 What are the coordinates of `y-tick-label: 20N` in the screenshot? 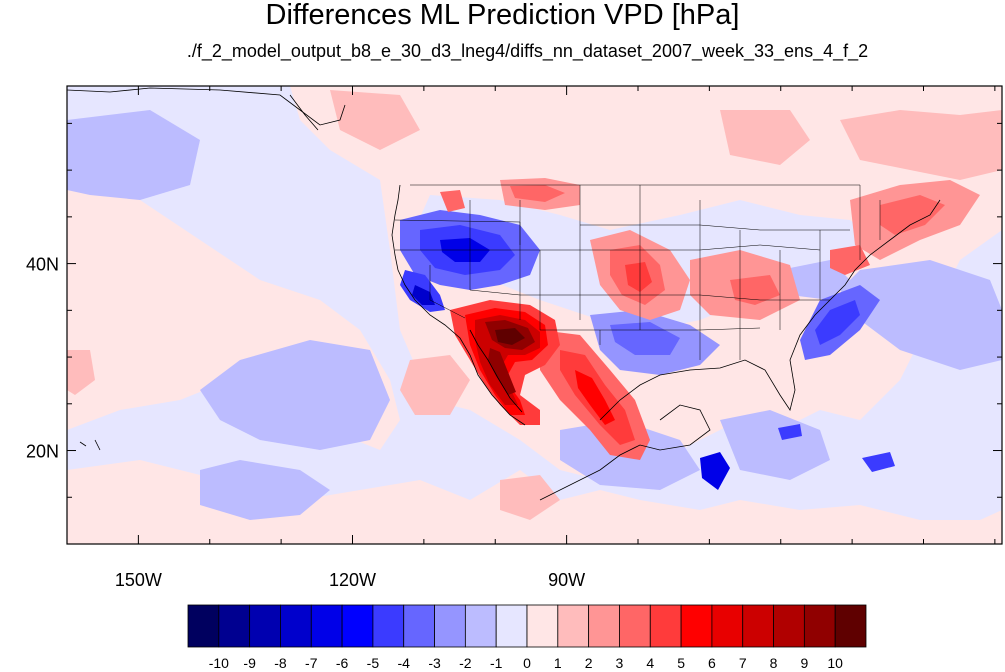 It's located at (42, 452).